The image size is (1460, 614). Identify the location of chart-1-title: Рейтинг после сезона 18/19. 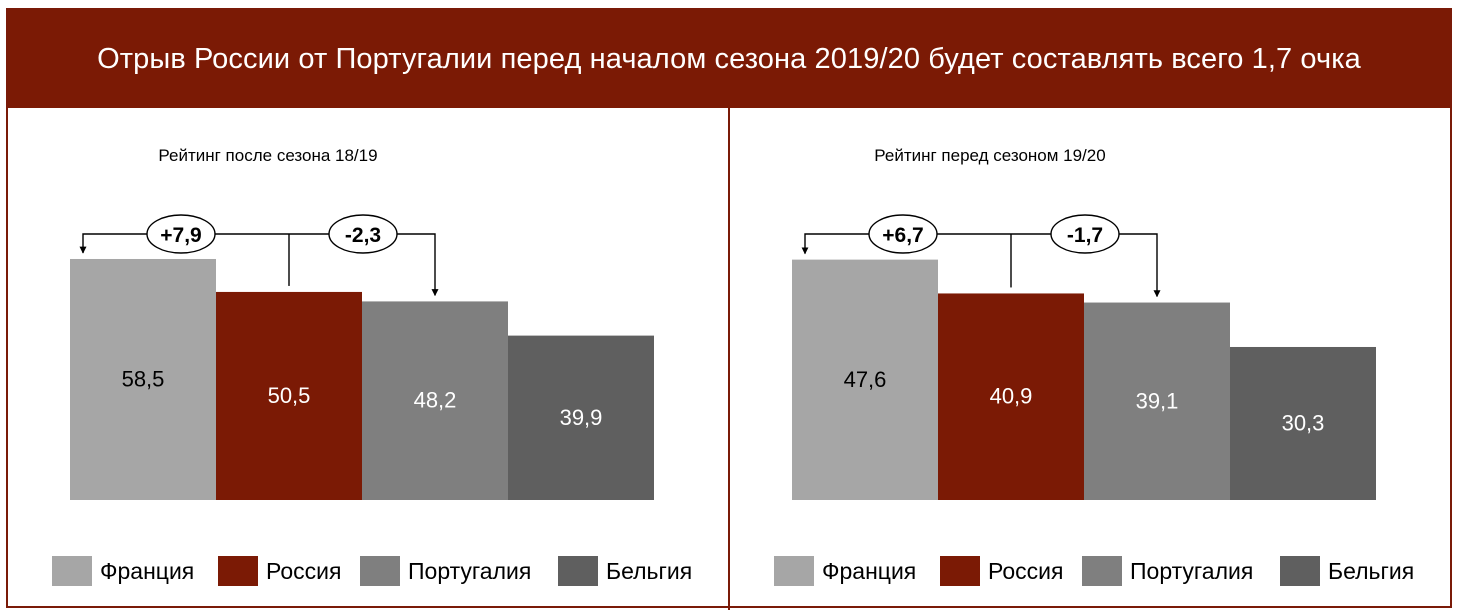
(267, 155).